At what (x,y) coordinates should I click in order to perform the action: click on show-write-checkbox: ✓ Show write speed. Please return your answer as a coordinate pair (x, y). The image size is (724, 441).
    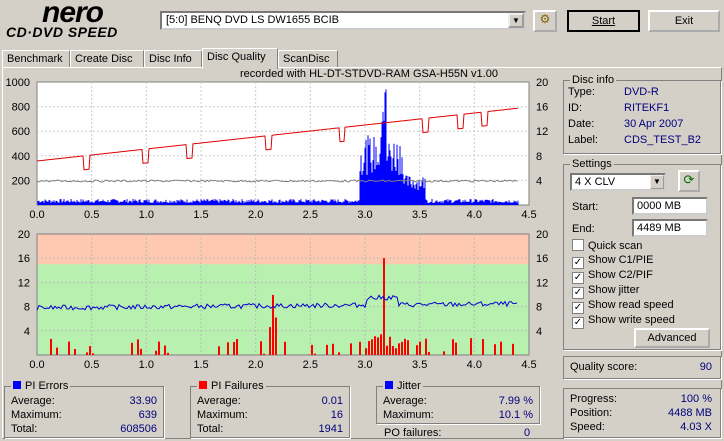
    Looking at the image, I should click on (623, 321).